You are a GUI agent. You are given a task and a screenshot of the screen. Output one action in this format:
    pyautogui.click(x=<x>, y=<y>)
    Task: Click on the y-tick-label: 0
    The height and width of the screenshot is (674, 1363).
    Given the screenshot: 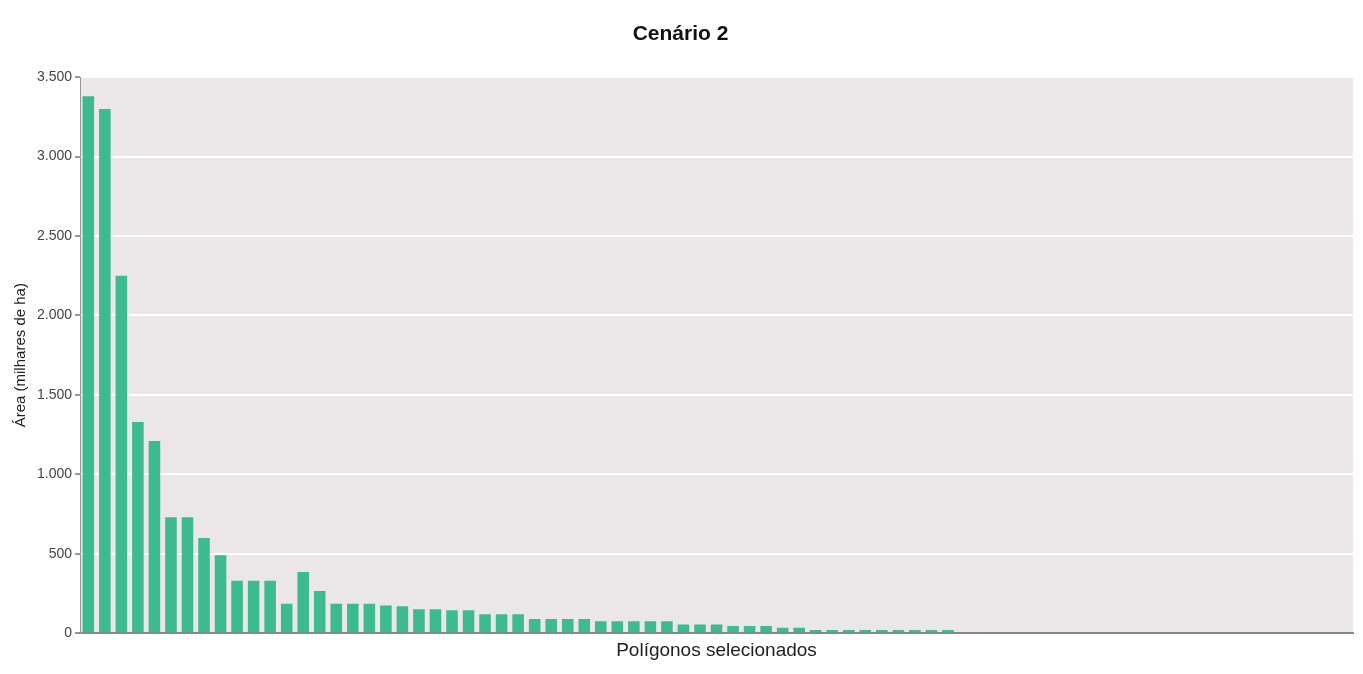 What is the action you would take?
    pyautogui.click(x=68, y=632)
    